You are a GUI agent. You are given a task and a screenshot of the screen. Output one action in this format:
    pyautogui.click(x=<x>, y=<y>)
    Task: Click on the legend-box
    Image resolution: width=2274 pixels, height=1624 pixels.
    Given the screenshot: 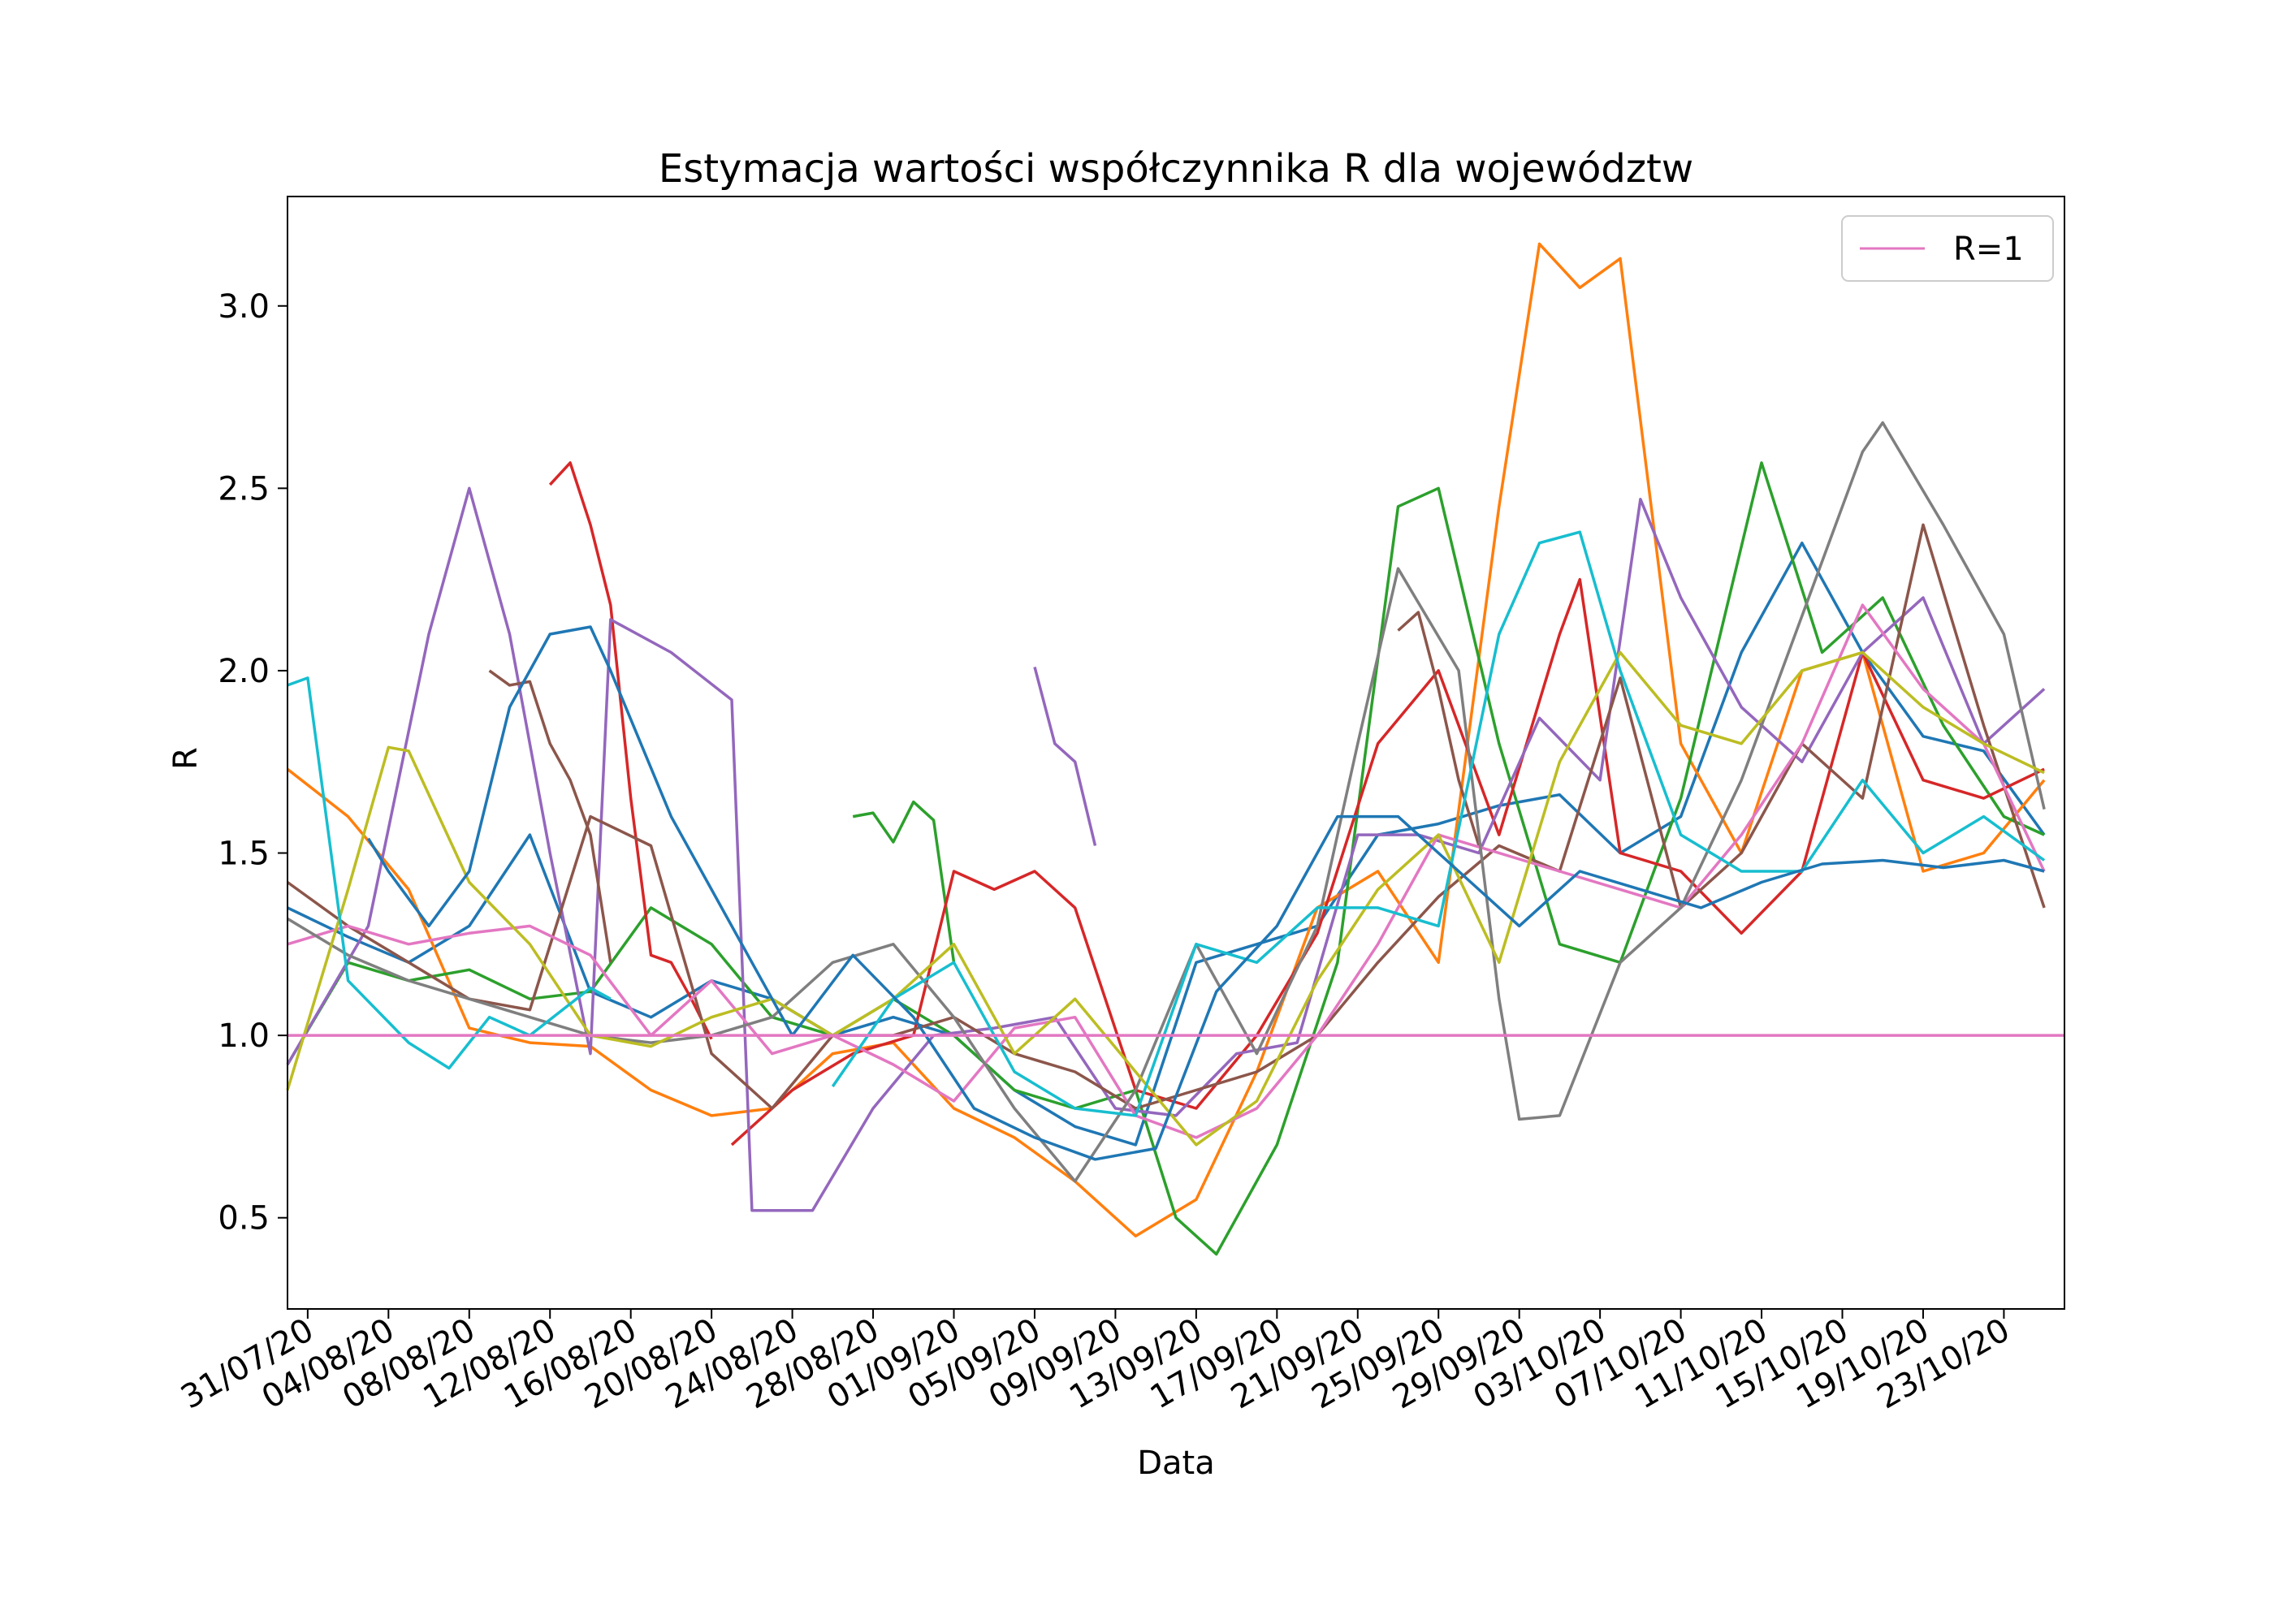 What is the action you would take?
    pyautogui.click(x=1948, y=249)
    